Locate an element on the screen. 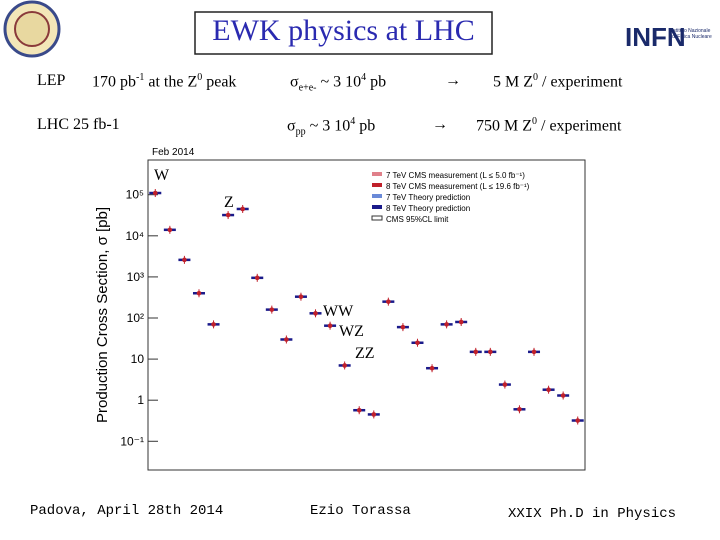  text: at the Z is located at coordinates (171, 82).